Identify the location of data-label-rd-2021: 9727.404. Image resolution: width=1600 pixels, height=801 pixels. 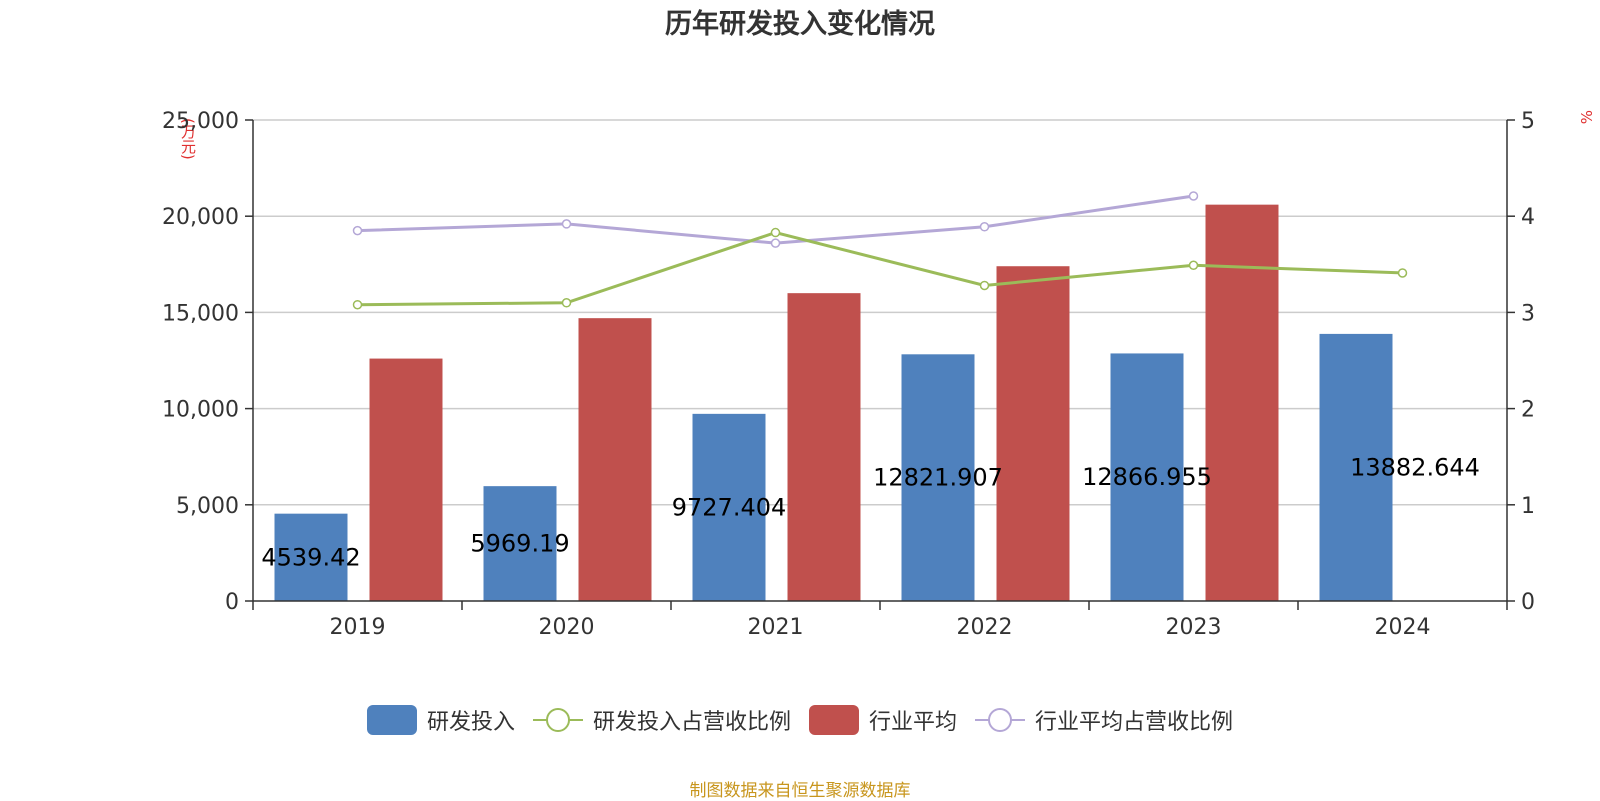
(729, 507).